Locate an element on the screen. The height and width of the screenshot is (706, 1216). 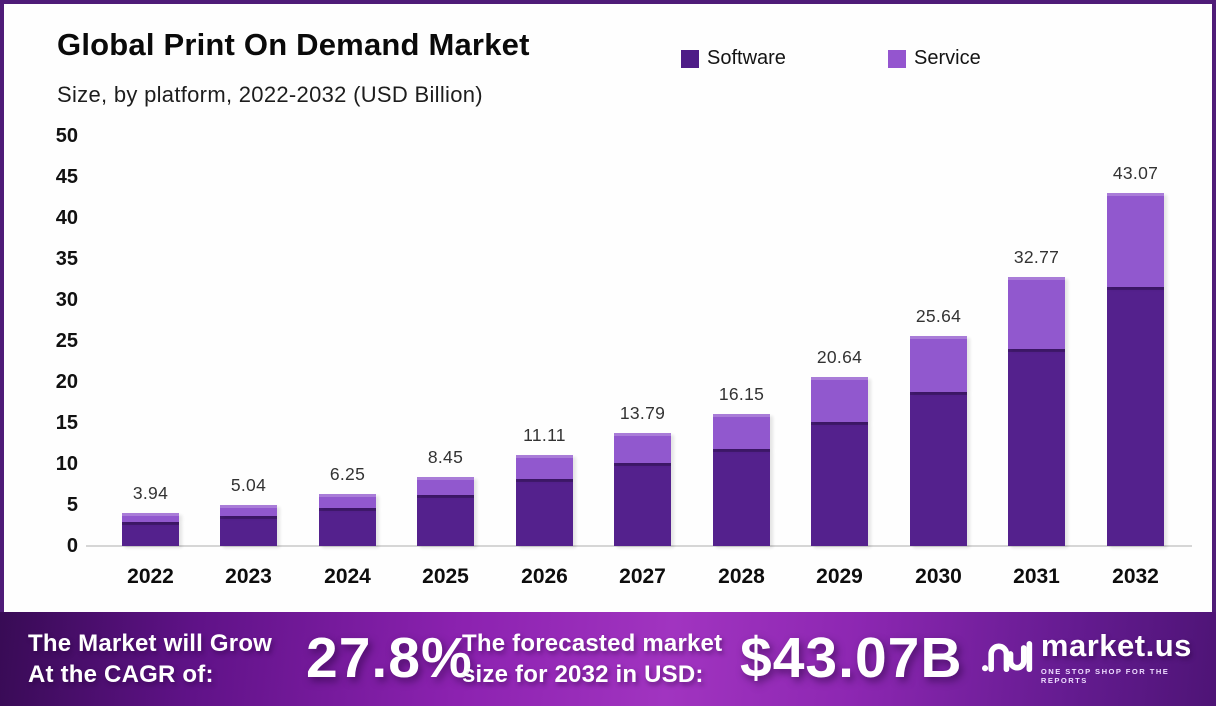
bar-total-label: 6.25 is located at coordinates (347, 474).